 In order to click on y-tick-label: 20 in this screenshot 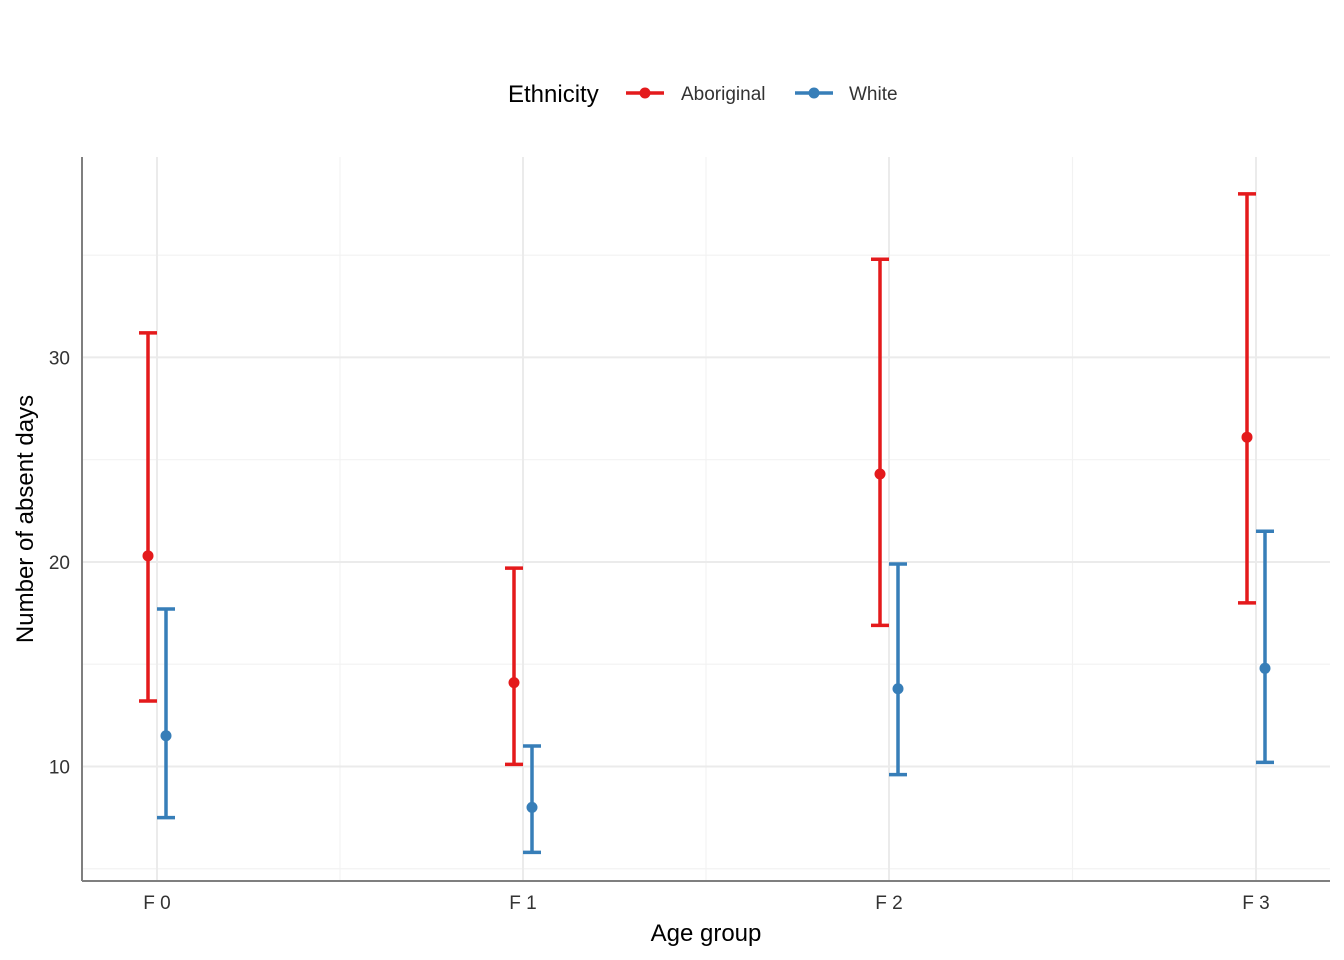, I will do `click(59, 563)`.